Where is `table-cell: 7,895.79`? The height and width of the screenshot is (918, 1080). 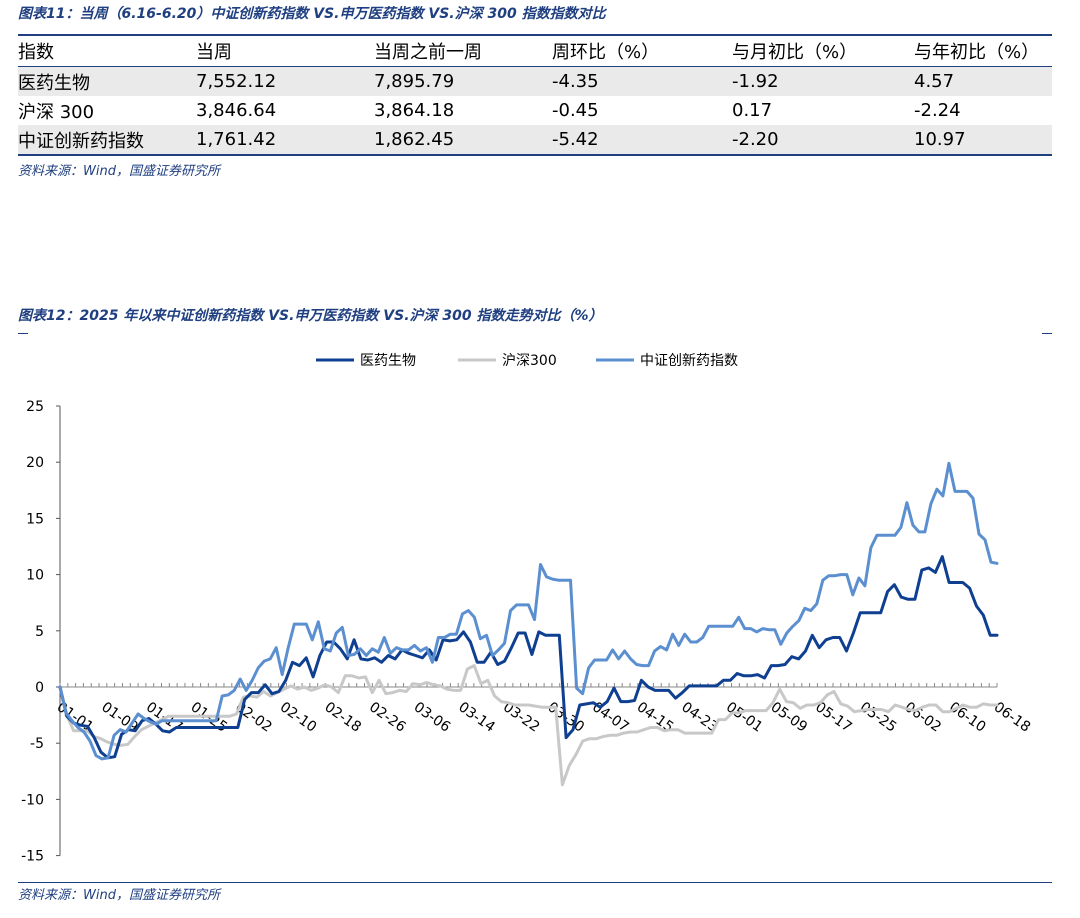 table-cell: 7,895.79 is located at coordinates (463, 81).